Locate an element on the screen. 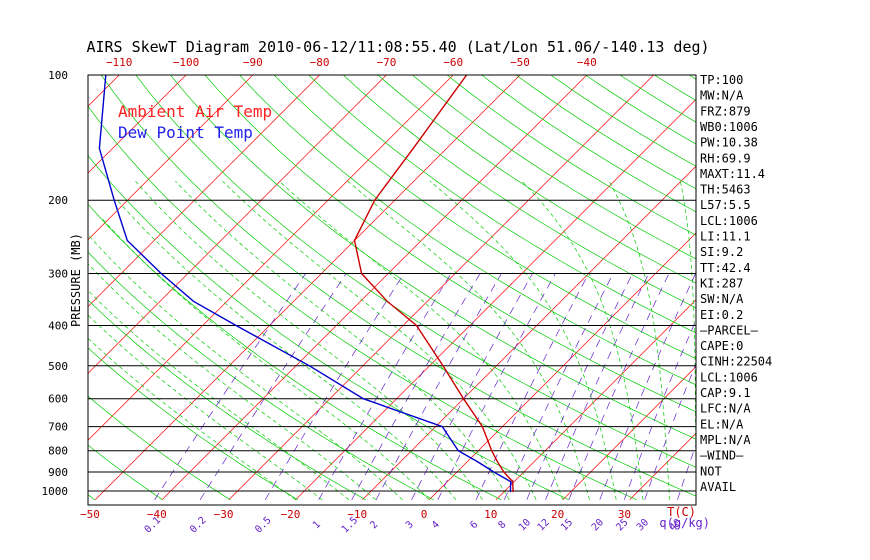 The image size is (870, 560). stability-index-item: FRZ:879 is located at coordinates (725, 111).